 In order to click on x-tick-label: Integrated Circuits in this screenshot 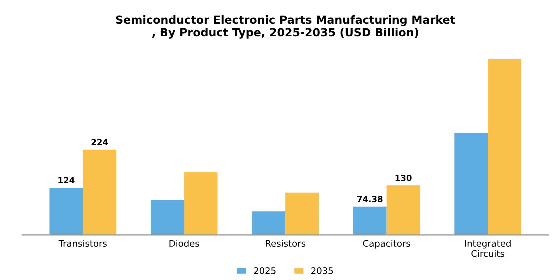, I will do `click(488, 249)`.